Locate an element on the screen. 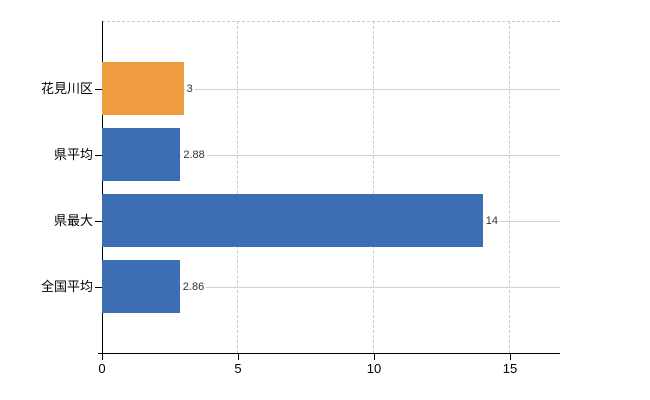 This screenshot has height=400, width=650. bar-value-label: 3 is located at coordinates (189, 88).